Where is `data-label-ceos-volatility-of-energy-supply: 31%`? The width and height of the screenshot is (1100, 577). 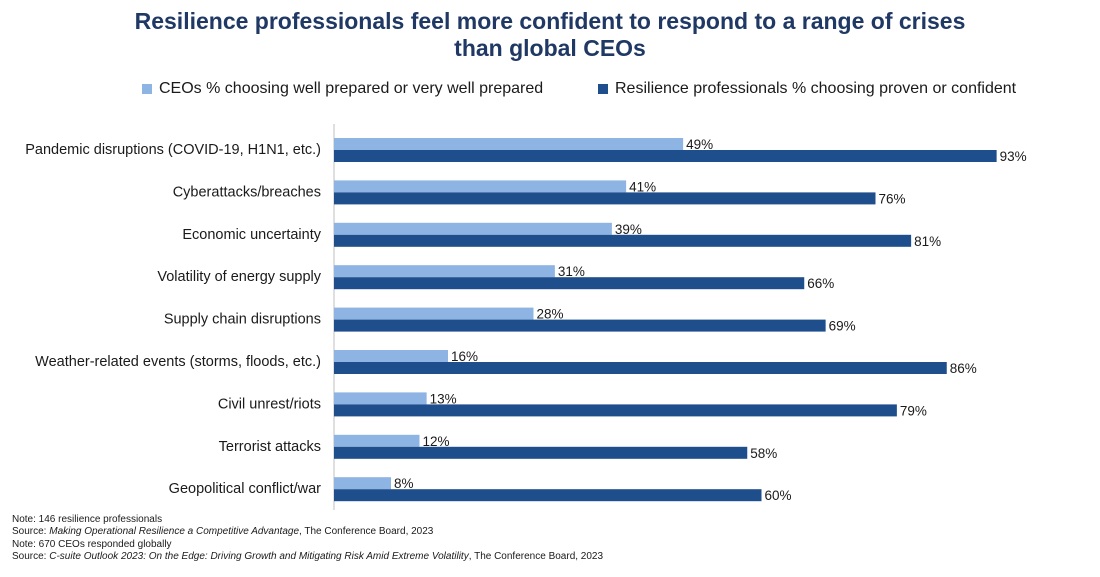
data-label-ceos-volatility-of-energy-supply: 31% is located at coordinates (571, 271).